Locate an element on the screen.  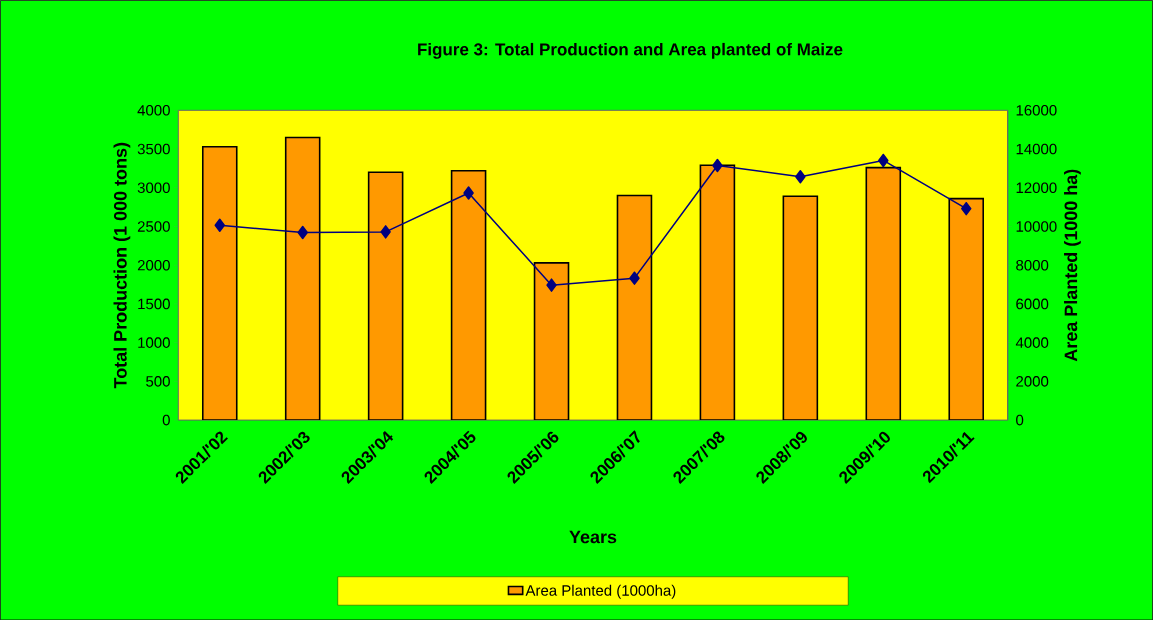
y2-tick-label: 6000 is located at coordinates (1032, 304).